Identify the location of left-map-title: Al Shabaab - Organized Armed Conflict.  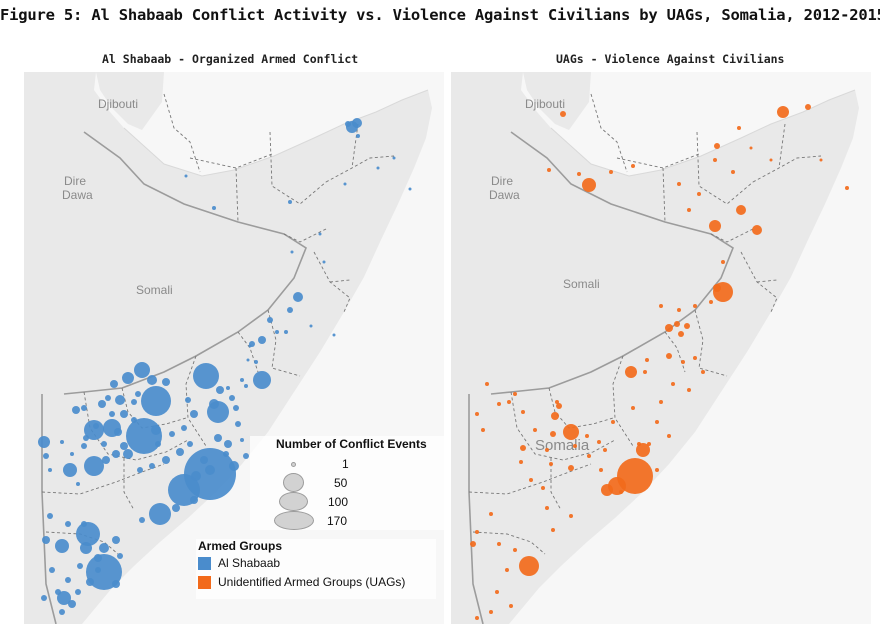
(230, 59).